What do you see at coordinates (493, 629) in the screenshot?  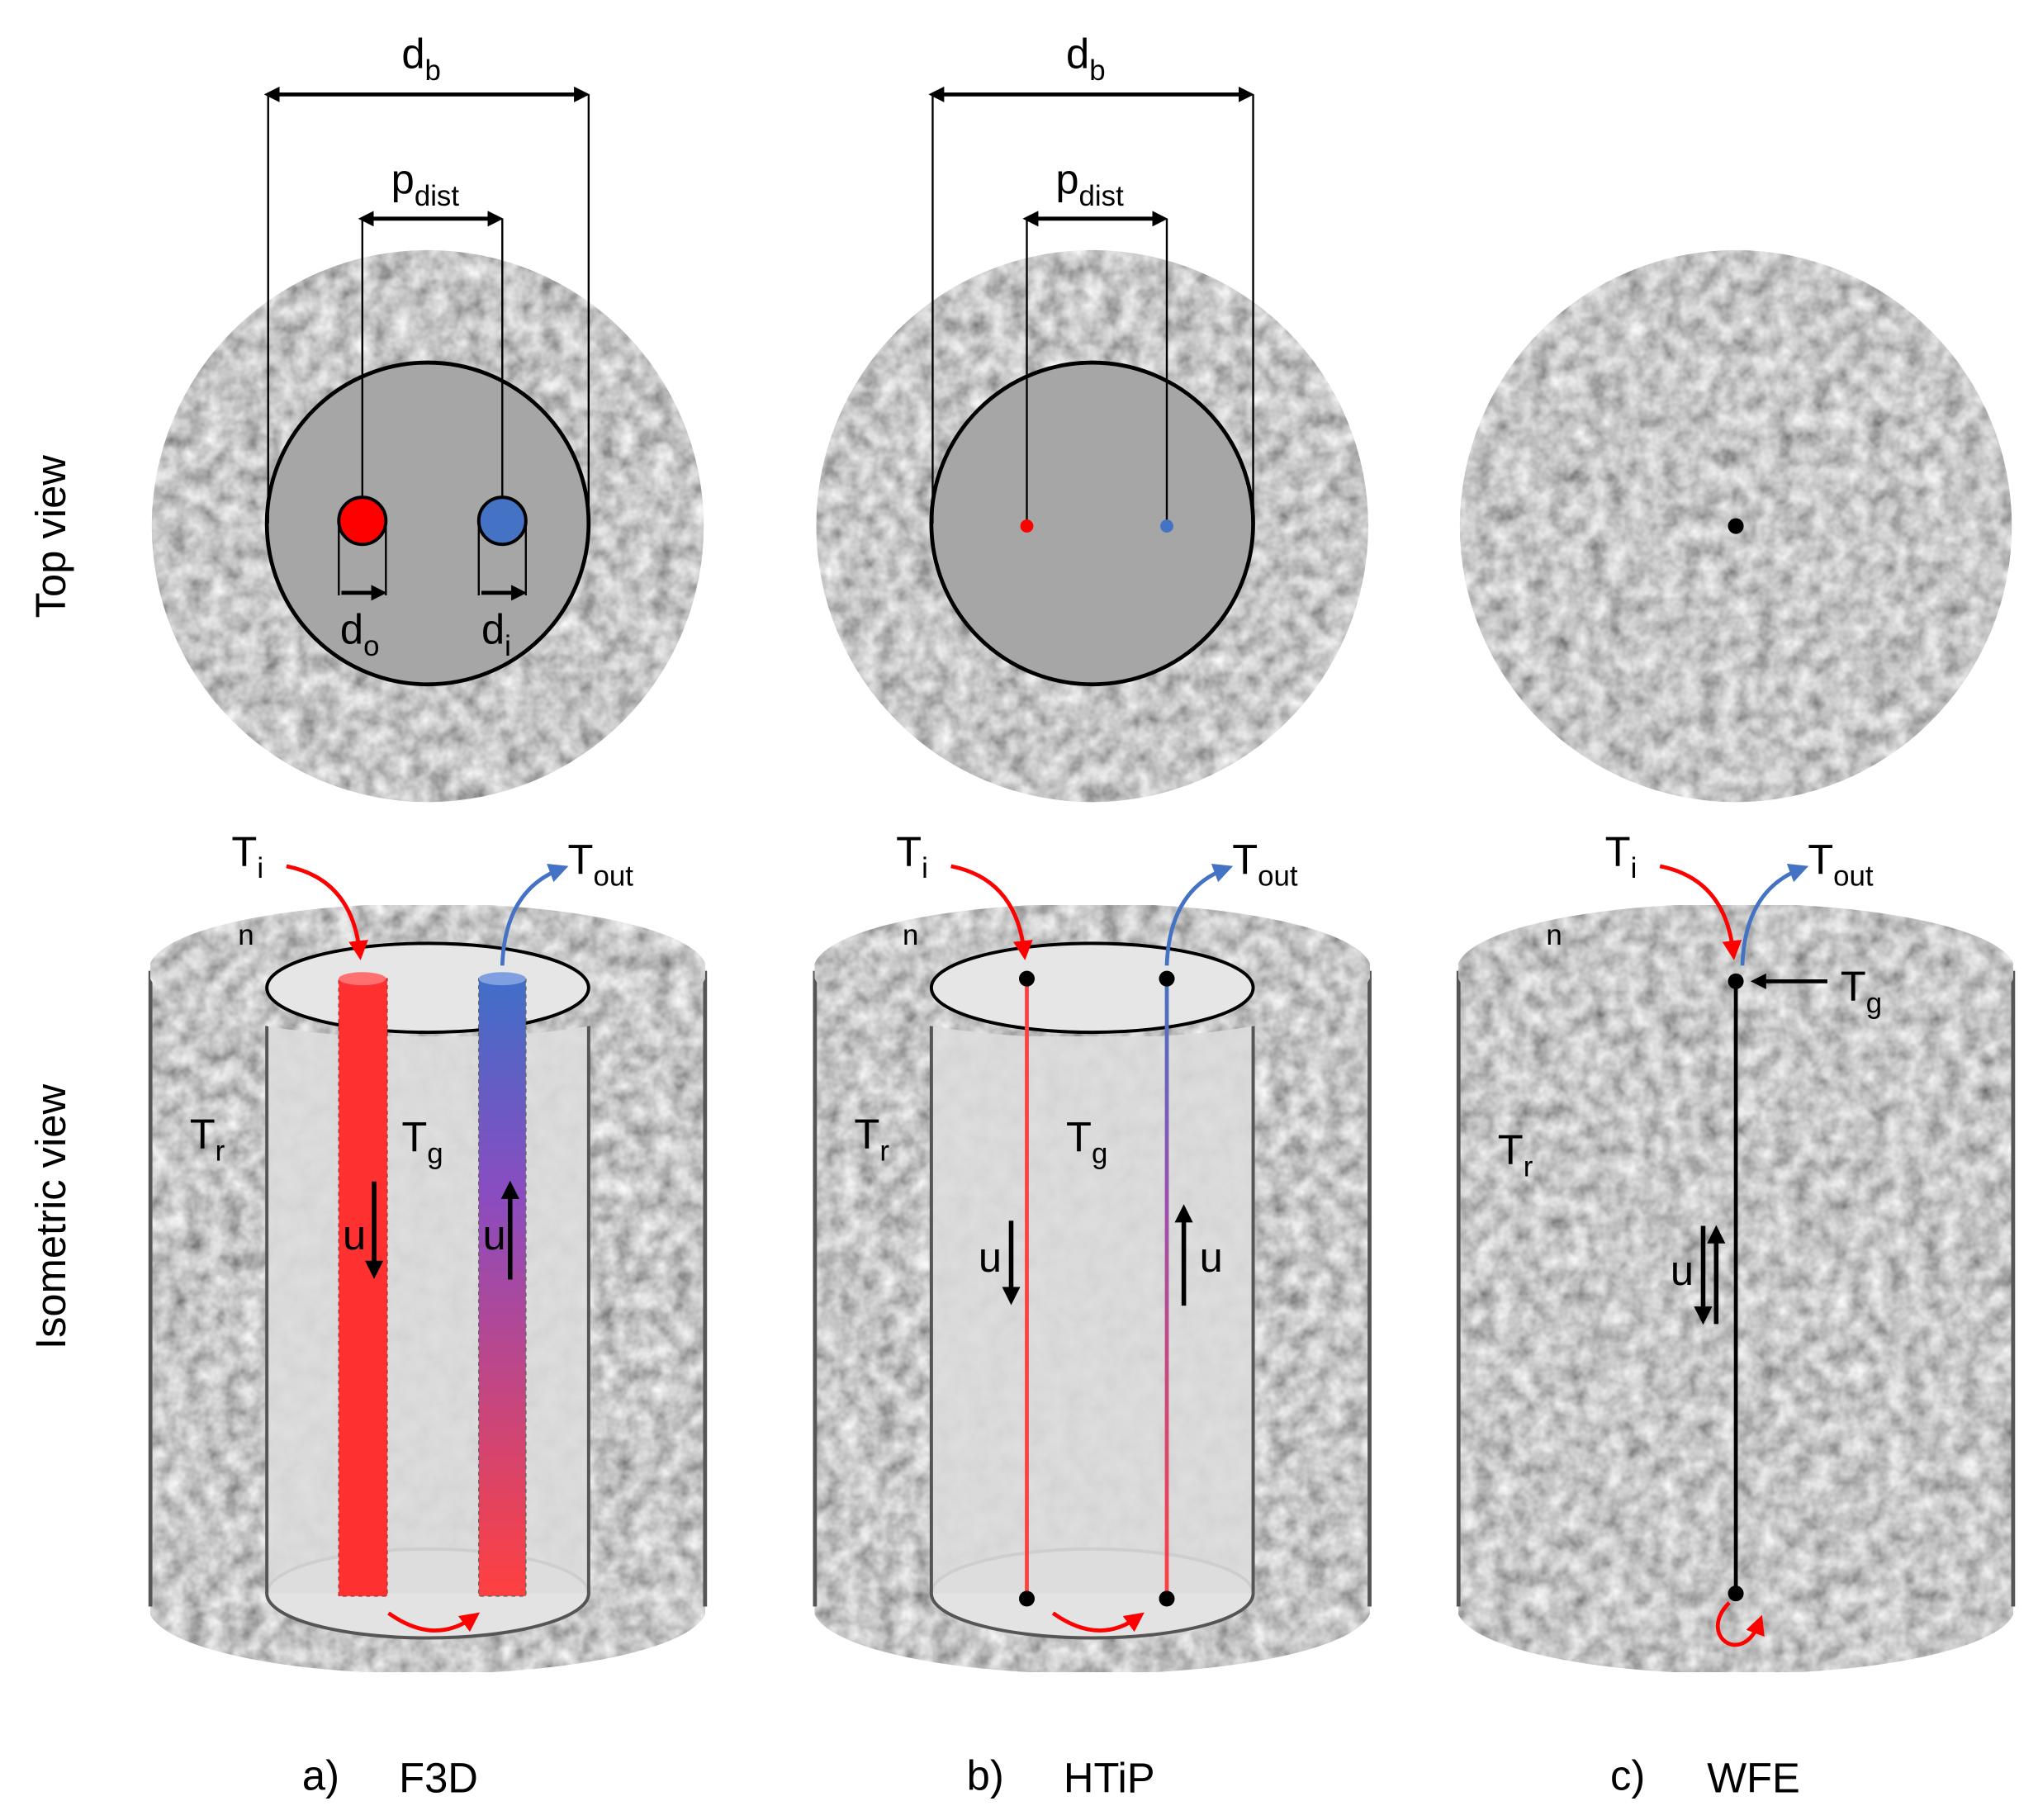 I see `inlet-diameter-label-symbol: d` at bounding box center [493, 629].